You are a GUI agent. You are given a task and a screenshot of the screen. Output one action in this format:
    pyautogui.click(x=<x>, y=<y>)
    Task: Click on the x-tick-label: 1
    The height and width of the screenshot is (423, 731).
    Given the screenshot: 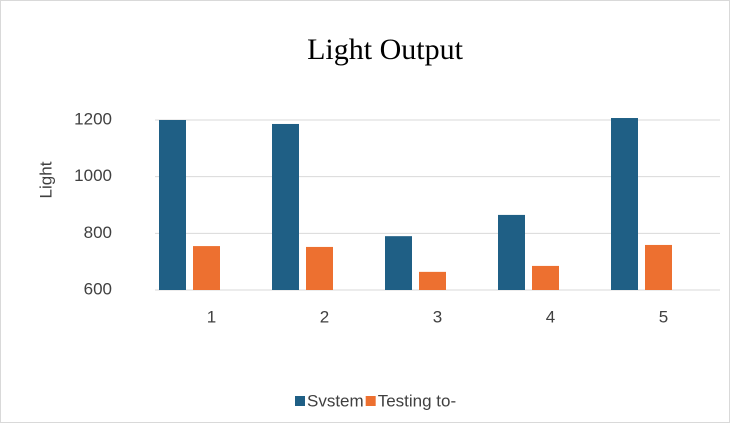 What is the action you would take?
    pyautogui.click(x=211, y=316)
    